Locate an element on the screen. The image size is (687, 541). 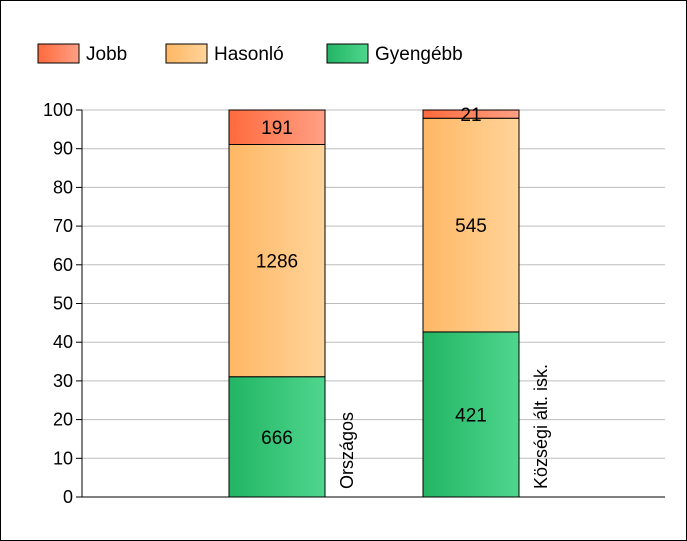
y-tick-label-70: 70 is located at coordinates (63, 226).